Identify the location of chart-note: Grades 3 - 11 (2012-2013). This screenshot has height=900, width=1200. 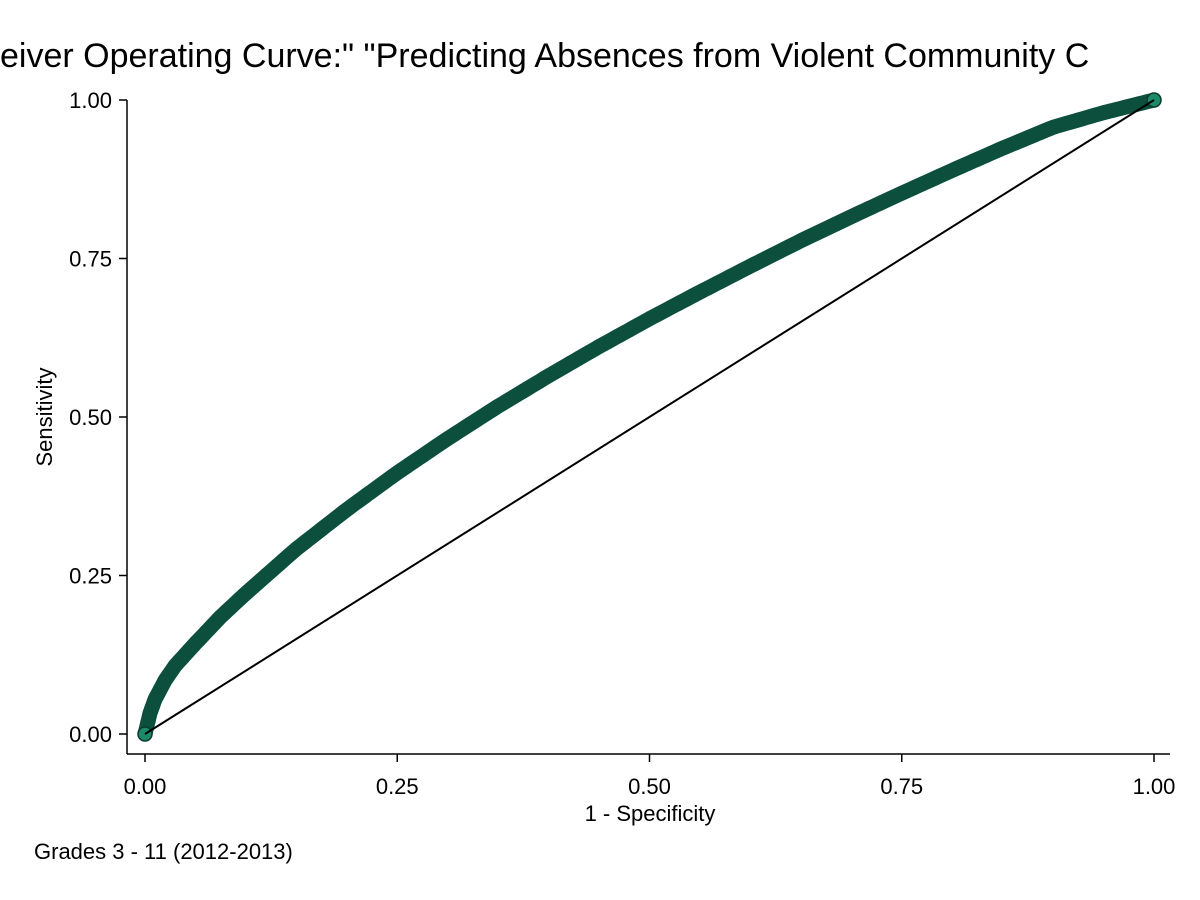
(163, 851).